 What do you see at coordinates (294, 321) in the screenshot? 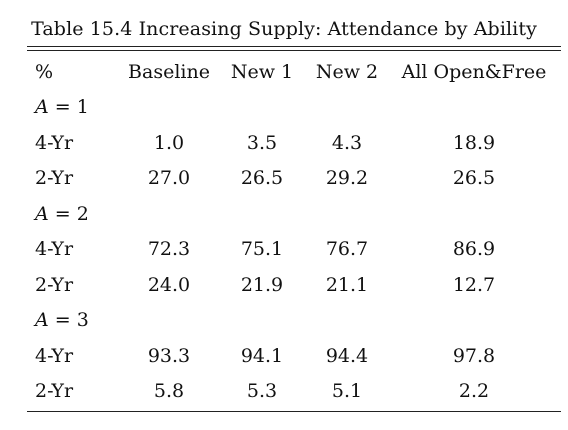
I see `group-row-a3: A = 3` at bounding box center [294, 321].